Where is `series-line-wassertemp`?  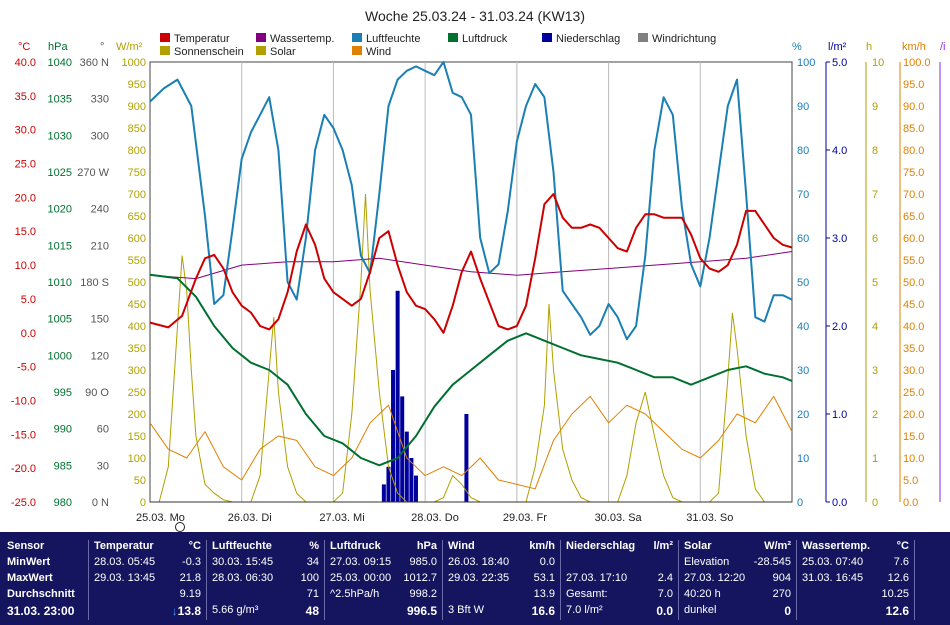
series-line-wassertemp is located at coordinates (471, 265).